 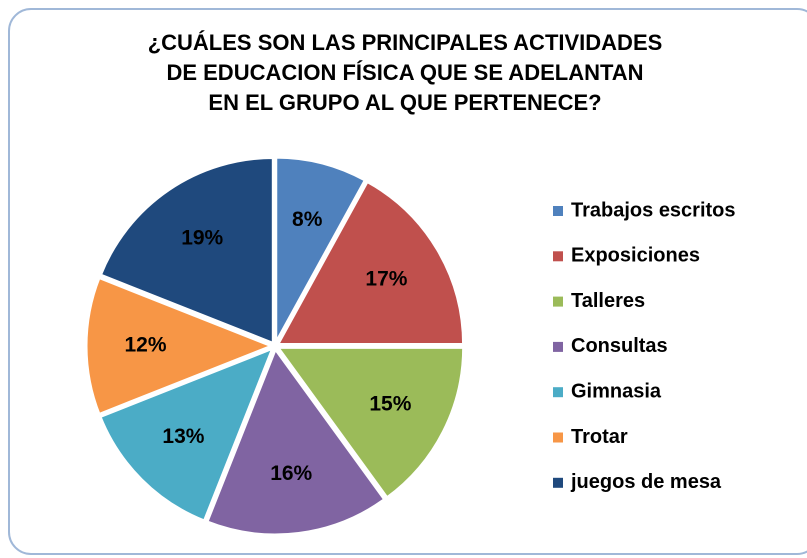 What do you see at coordinates (653, 210) in the screenshot?
I see `legend-label: Trabajos escritos` at bounding box center [653, 210].